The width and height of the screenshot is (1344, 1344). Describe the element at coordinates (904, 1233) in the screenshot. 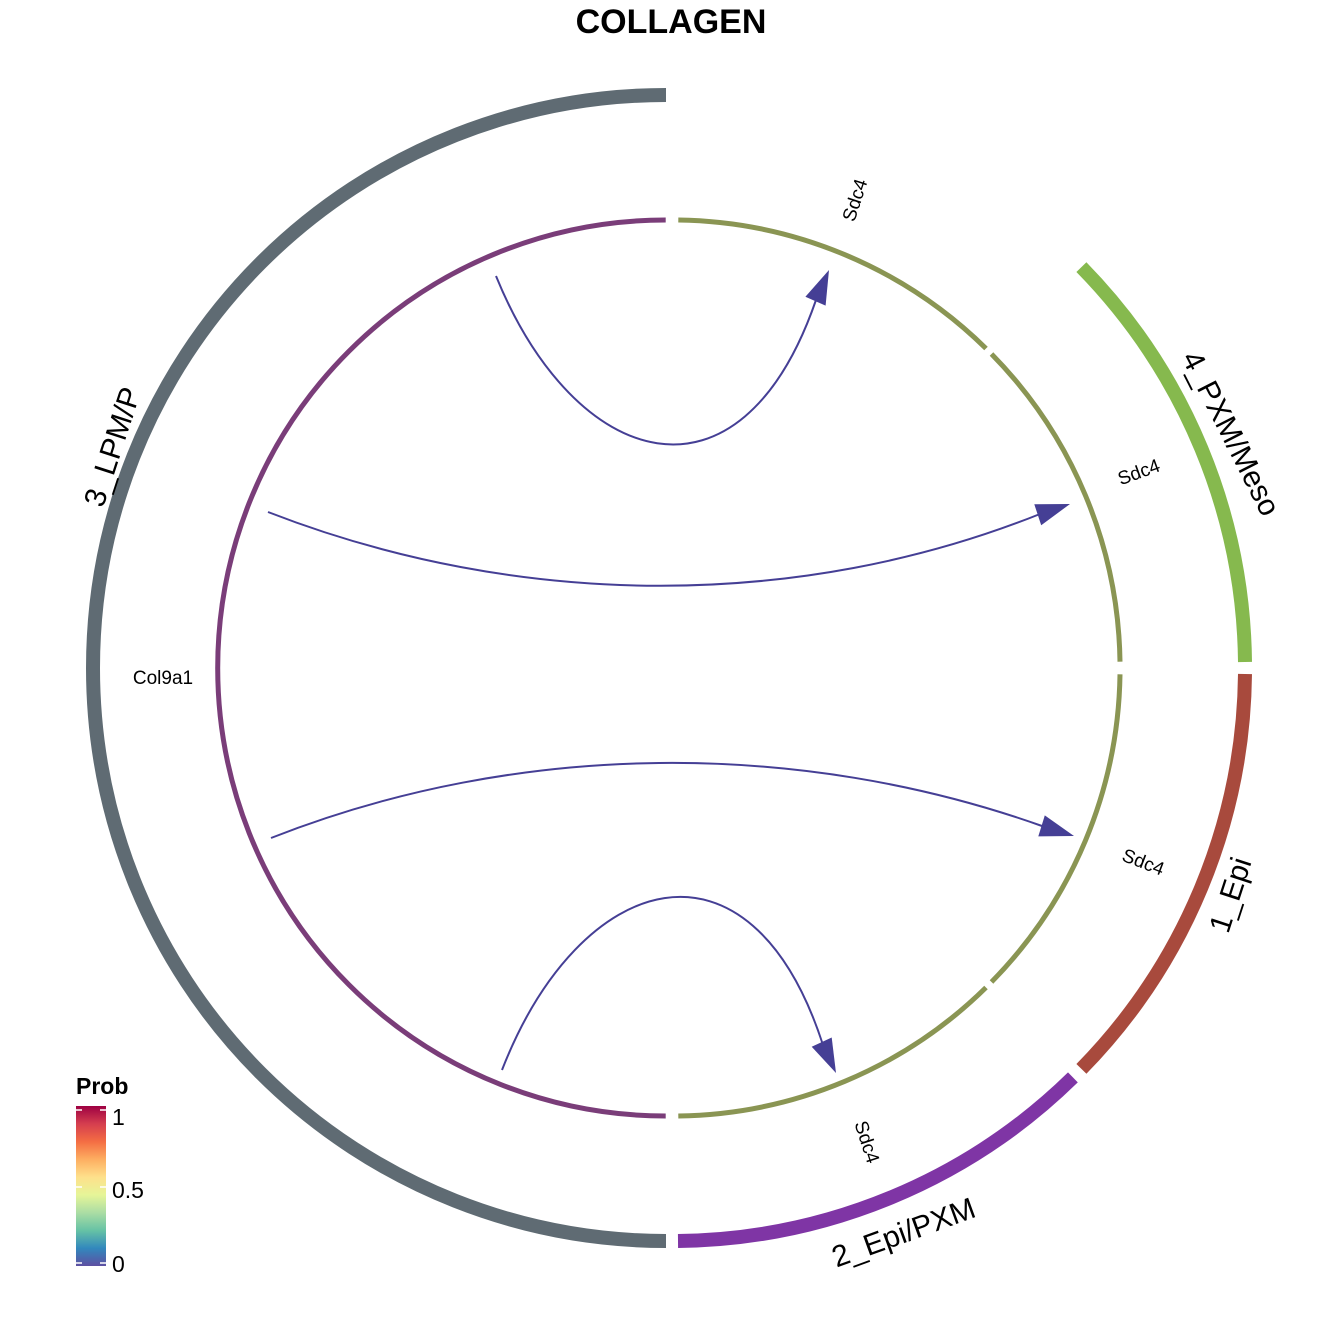

I see `group-label-2-epi-pxm: 2_Epi/PXM` at that location.